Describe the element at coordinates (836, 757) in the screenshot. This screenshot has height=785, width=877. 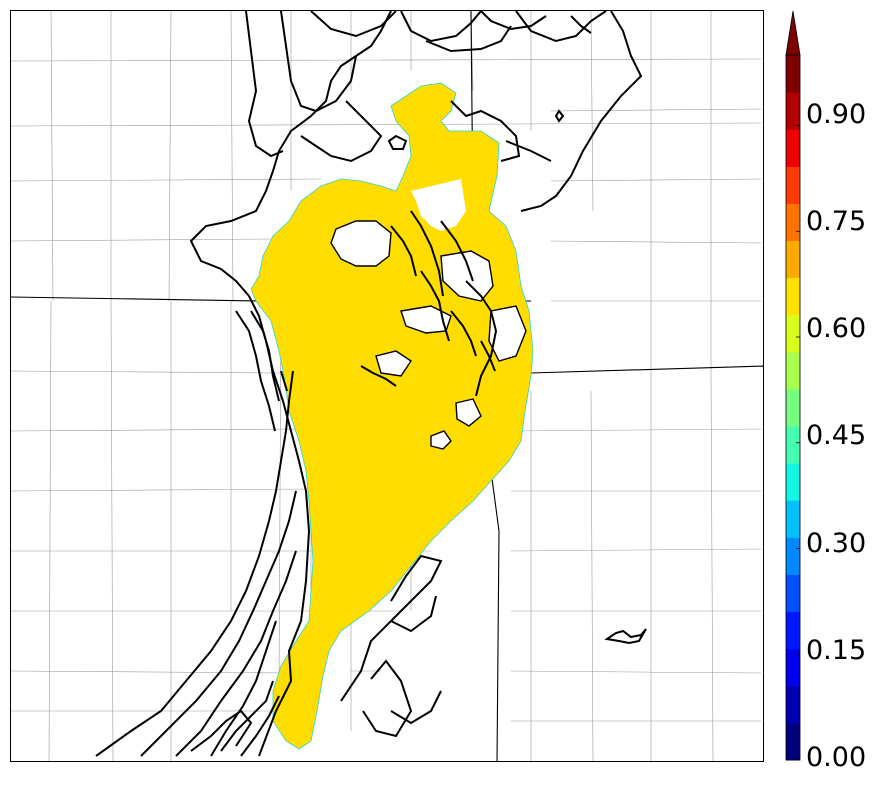
I see `colorbar-tick-label: 0.00` at that location.